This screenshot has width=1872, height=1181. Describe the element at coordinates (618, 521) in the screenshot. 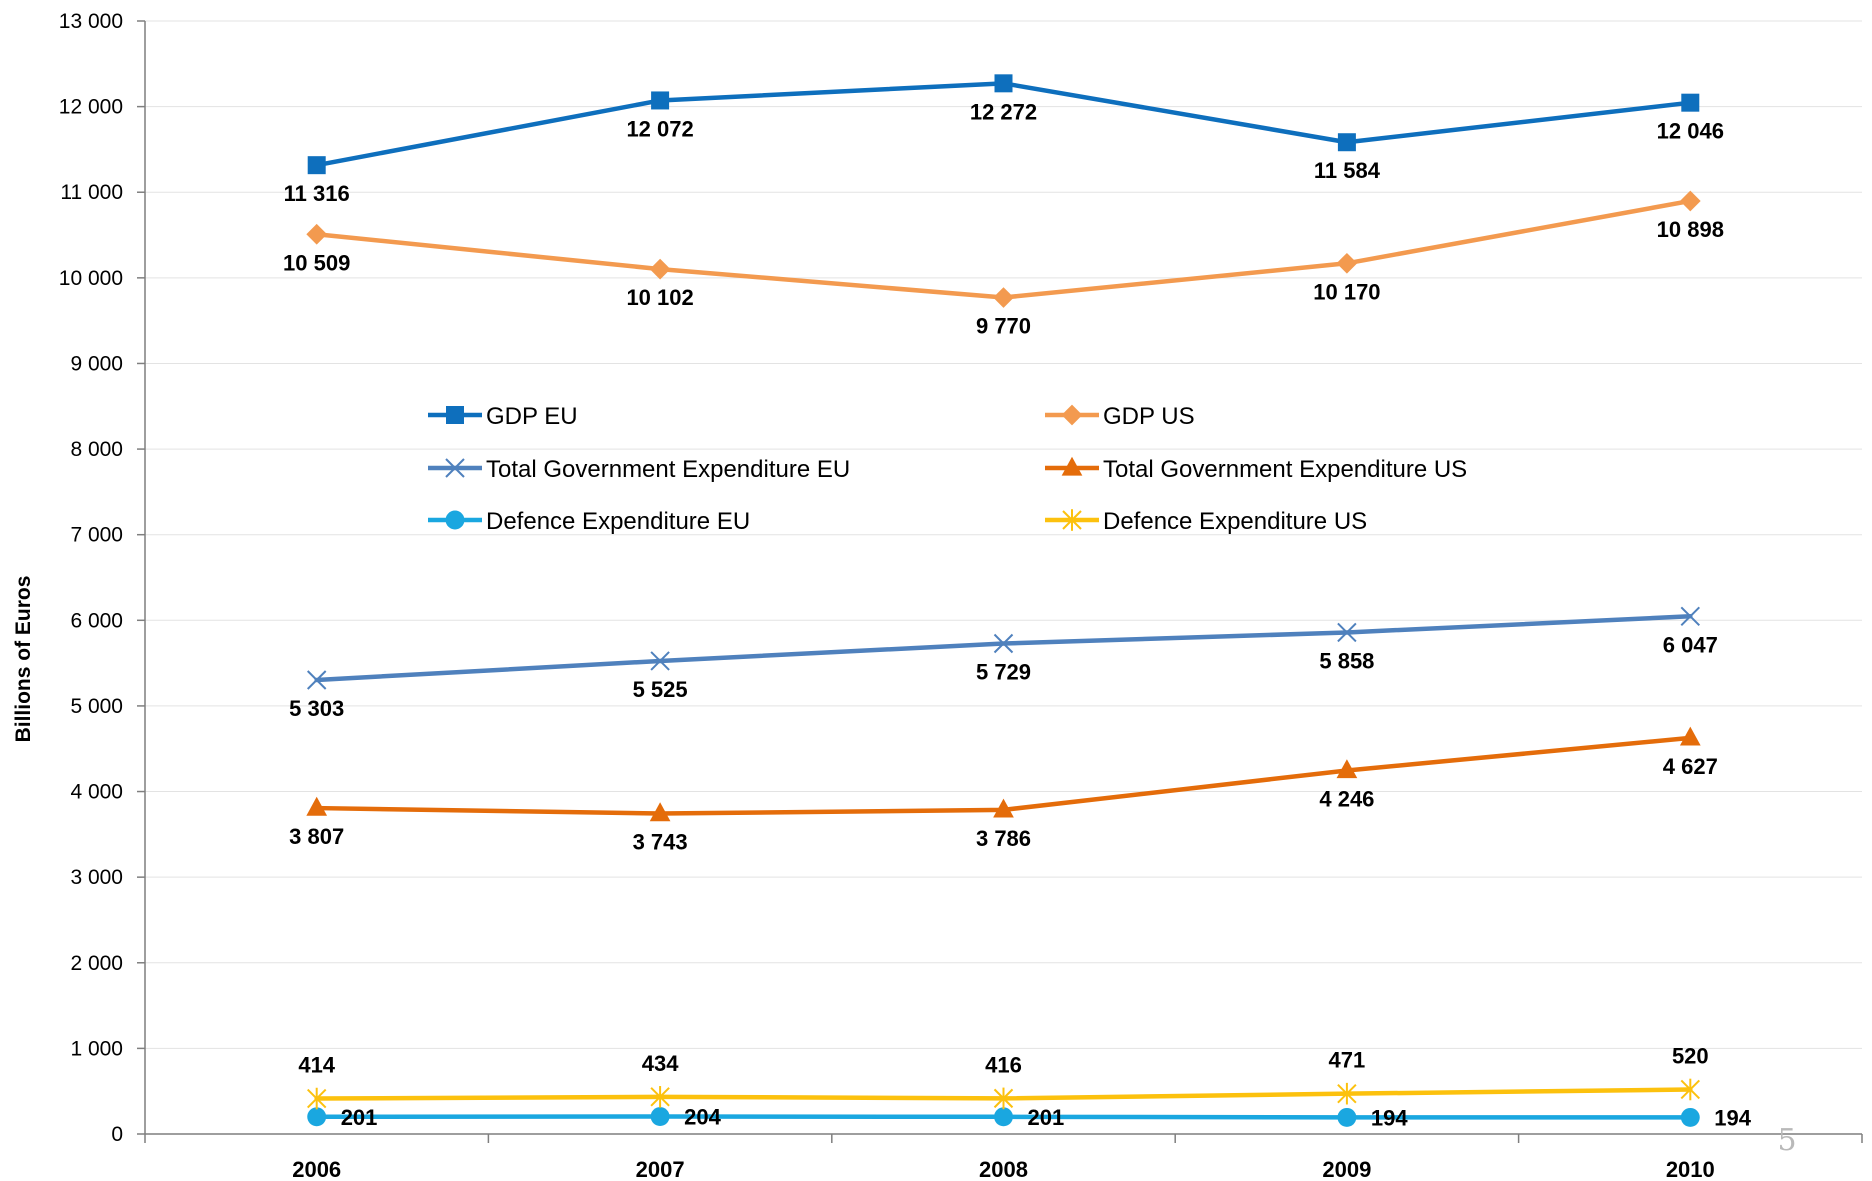

I see `legend-label: Defence Expenditure EU` at that location.